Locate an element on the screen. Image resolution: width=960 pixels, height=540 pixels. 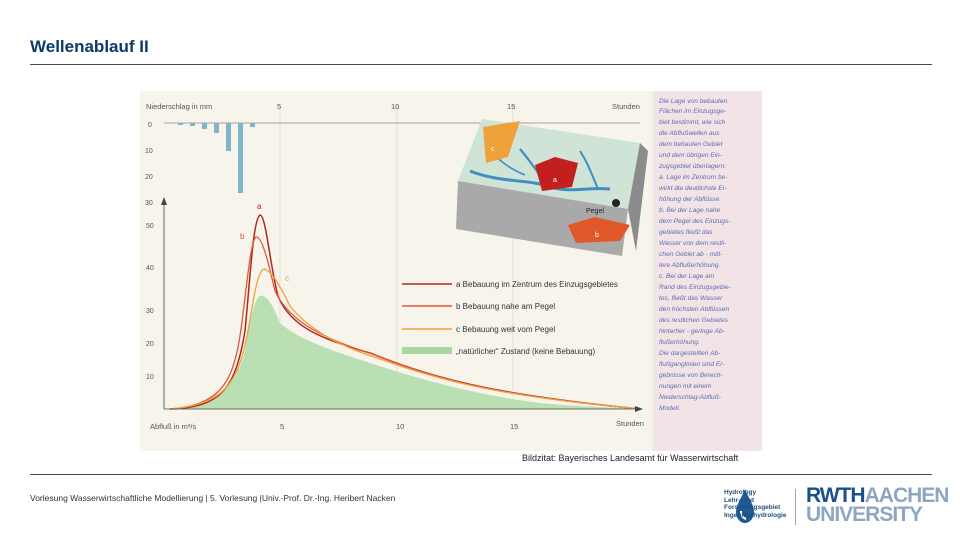
side-text-line: gebnisse von Berech- is located at coordinates (691, 375).